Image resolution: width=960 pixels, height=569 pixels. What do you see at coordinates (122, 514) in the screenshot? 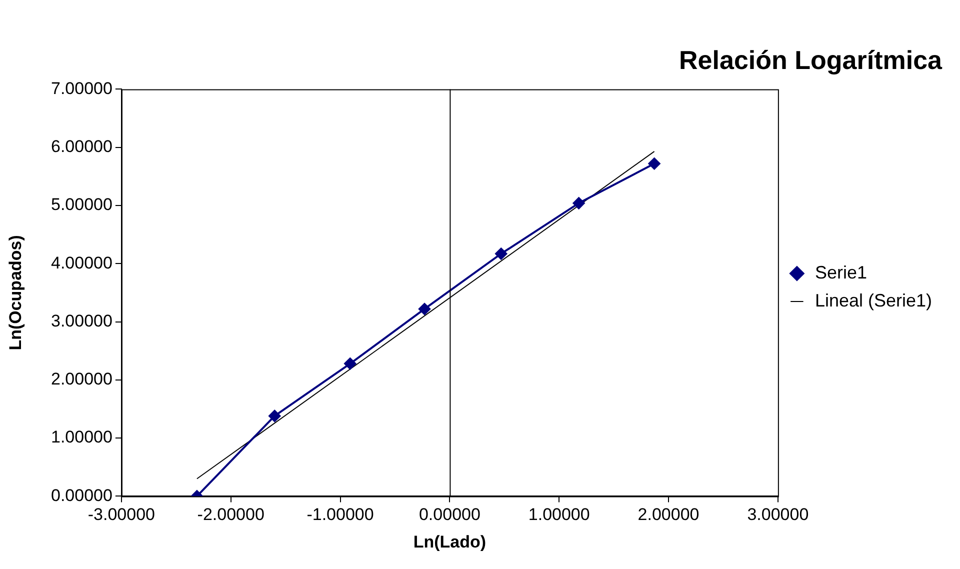
I see `x-tick-label: -3.00000` at bounding box center [122, 514].